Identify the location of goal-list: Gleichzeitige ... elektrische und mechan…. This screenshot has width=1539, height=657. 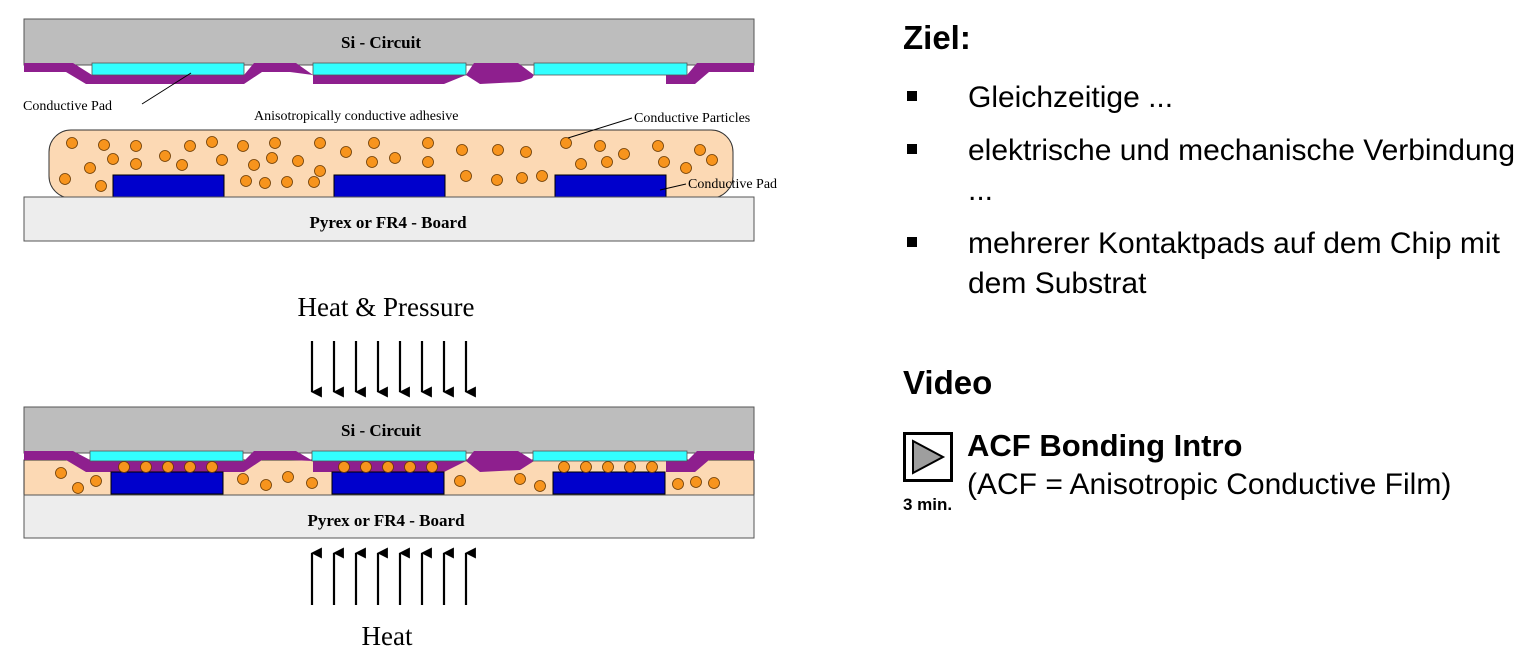
(1213, 197).